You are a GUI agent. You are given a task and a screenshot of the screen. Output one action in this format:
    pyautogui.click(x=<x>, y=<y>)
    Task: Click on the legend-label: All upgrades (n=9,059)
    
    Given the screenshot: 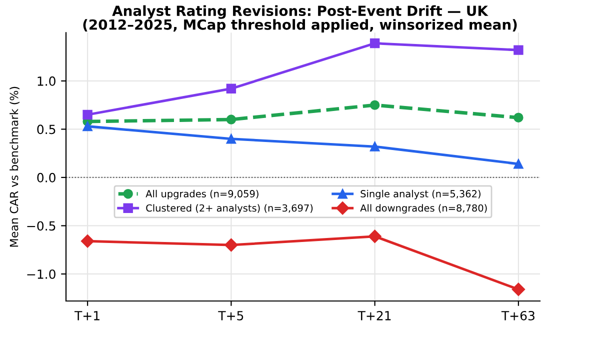 What is the action you would take?
    pyautogui.click(x=202, y=195)
    